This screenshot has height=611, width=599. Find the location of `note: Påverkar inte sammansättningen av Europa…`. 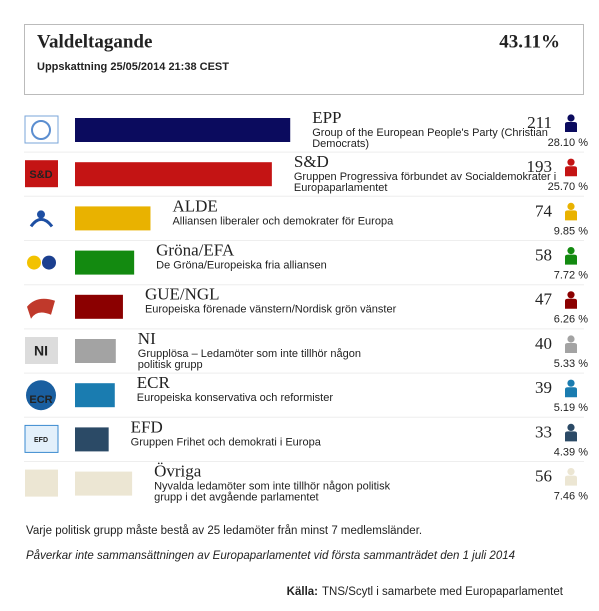

note: Påverkar inte sammansättningen av Europa… is located at coordinates (270, 556).